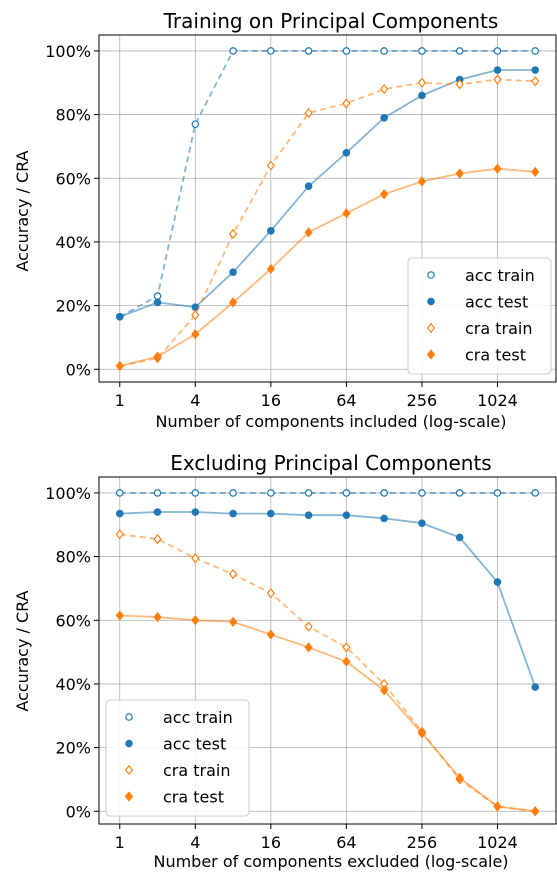 This screenshot has height=873, width=557. Describe the element at coordinates (73, 557) in the screenshot. I see `y-tick-label: 80%` at that location.